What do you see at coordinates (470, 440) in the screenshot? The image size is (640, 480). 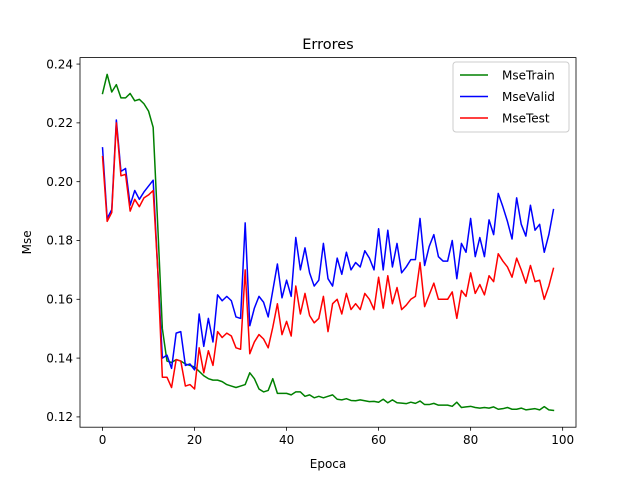 I see `x-tick-label: 80` at bounding box center [470, 440].